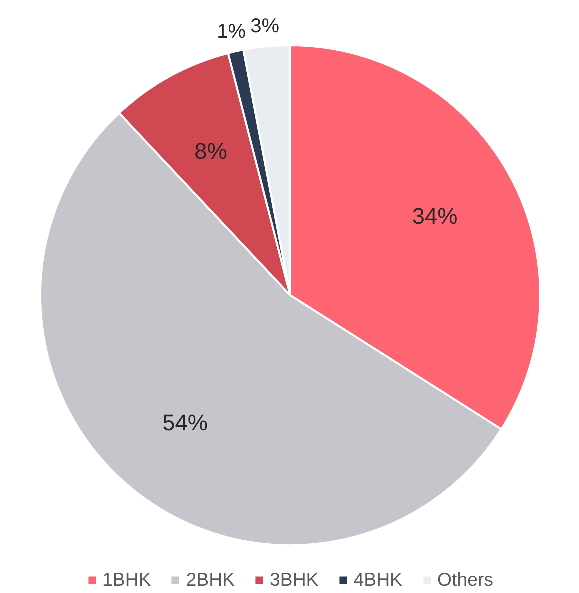  Describe the element at coordinates (294, 580) in the screenshot. I see `legend-label: 3BHK` at that location.